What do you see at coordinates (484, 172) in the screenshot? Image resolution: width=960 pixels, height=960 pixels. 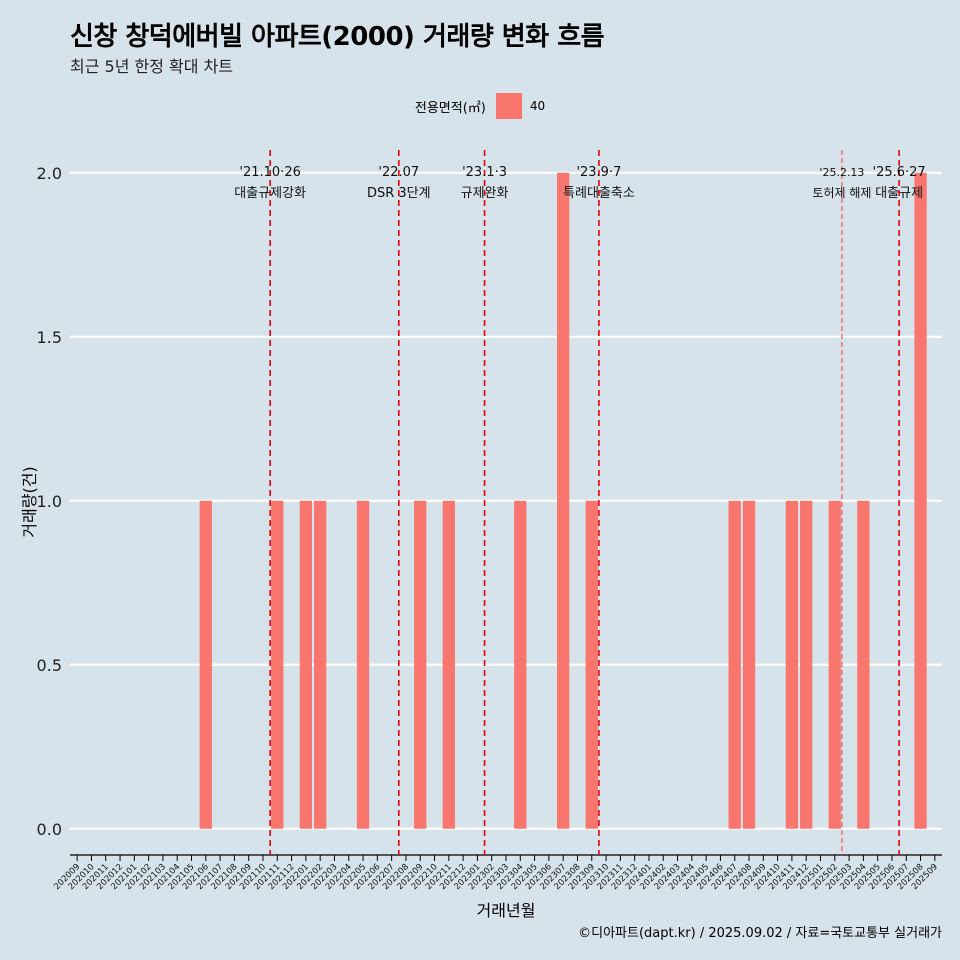 I see `event-date-label: '23.1·3` at bounding box center [484, 172].